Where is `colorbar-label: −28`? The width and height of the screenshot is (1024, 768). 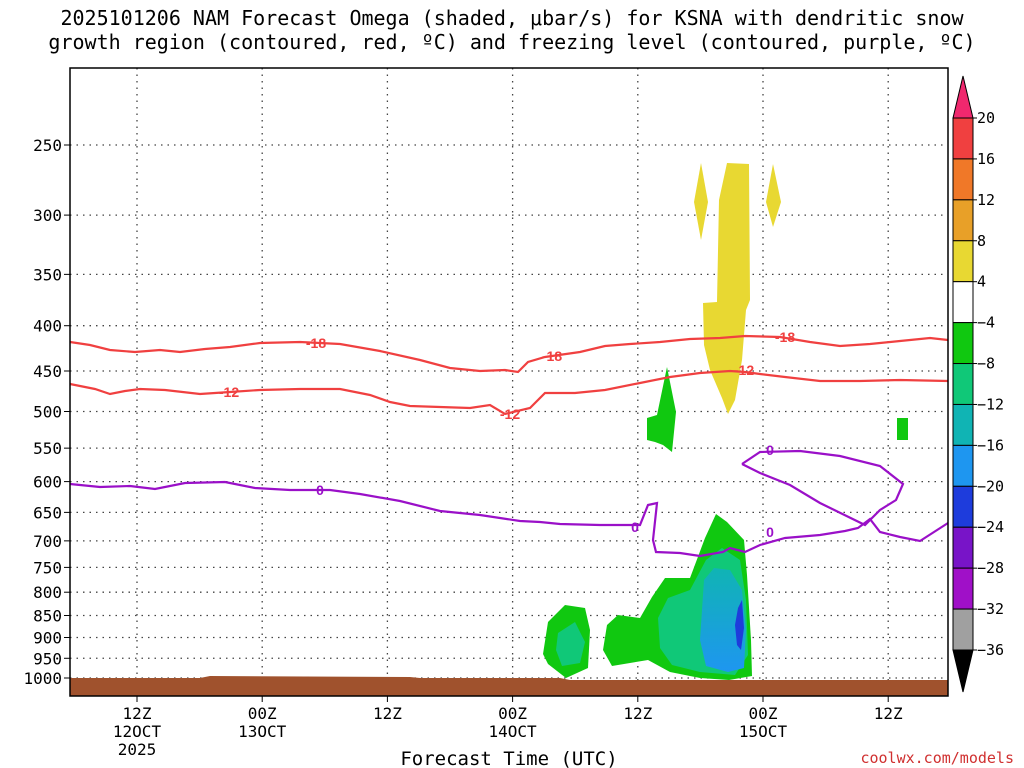
colorbar-label: −28 is located at coordinates (990, 568).